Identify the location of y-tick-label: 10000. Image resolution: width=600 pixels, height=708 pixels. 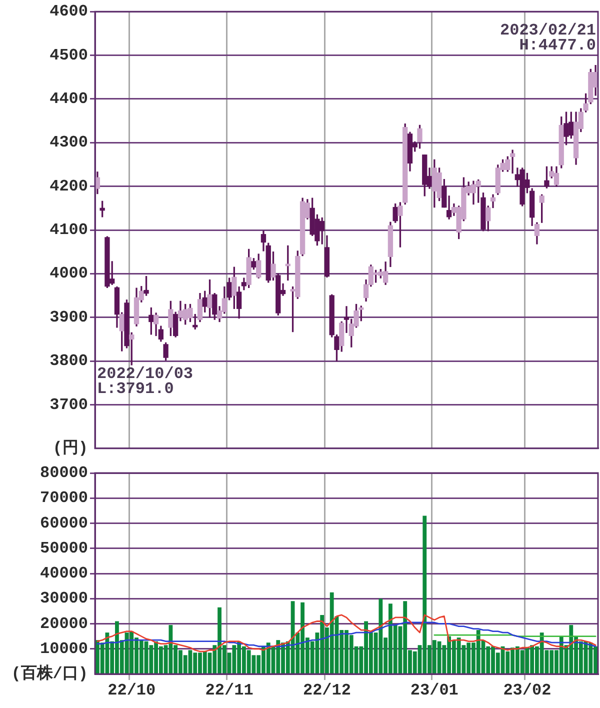
(64, 649).